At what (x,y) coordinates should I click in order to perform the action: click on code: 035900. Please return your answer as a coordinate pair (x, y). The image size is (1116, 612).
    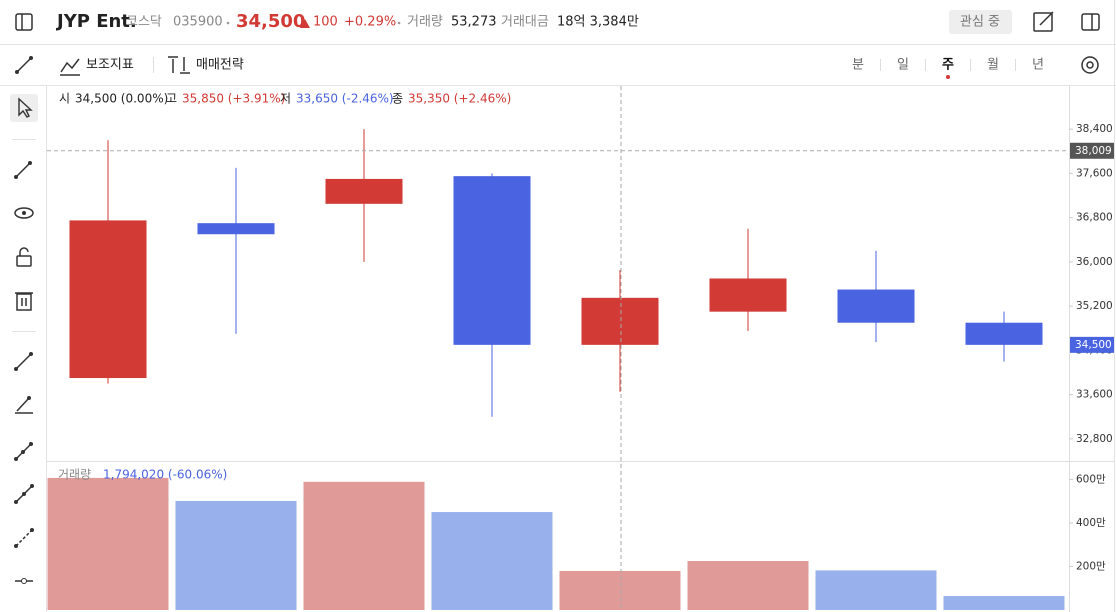
    Looking at the image, I should click on (198, 22).